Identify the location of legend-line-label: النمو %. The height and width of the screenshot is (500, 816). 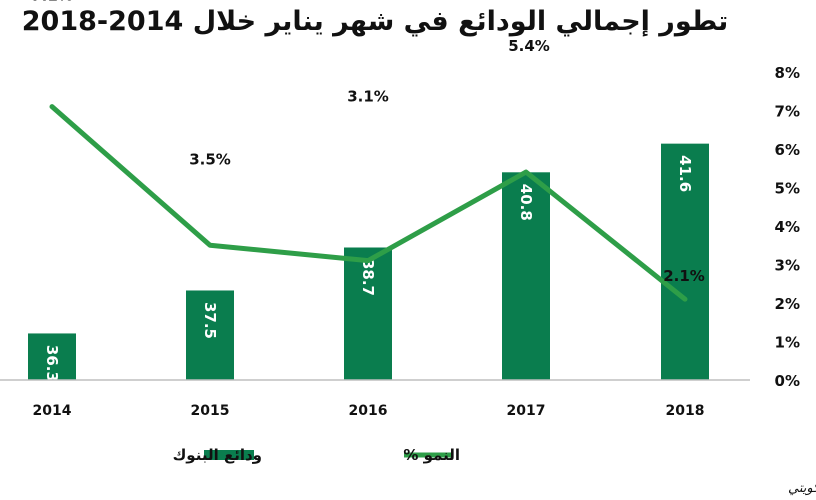
(431, 455).